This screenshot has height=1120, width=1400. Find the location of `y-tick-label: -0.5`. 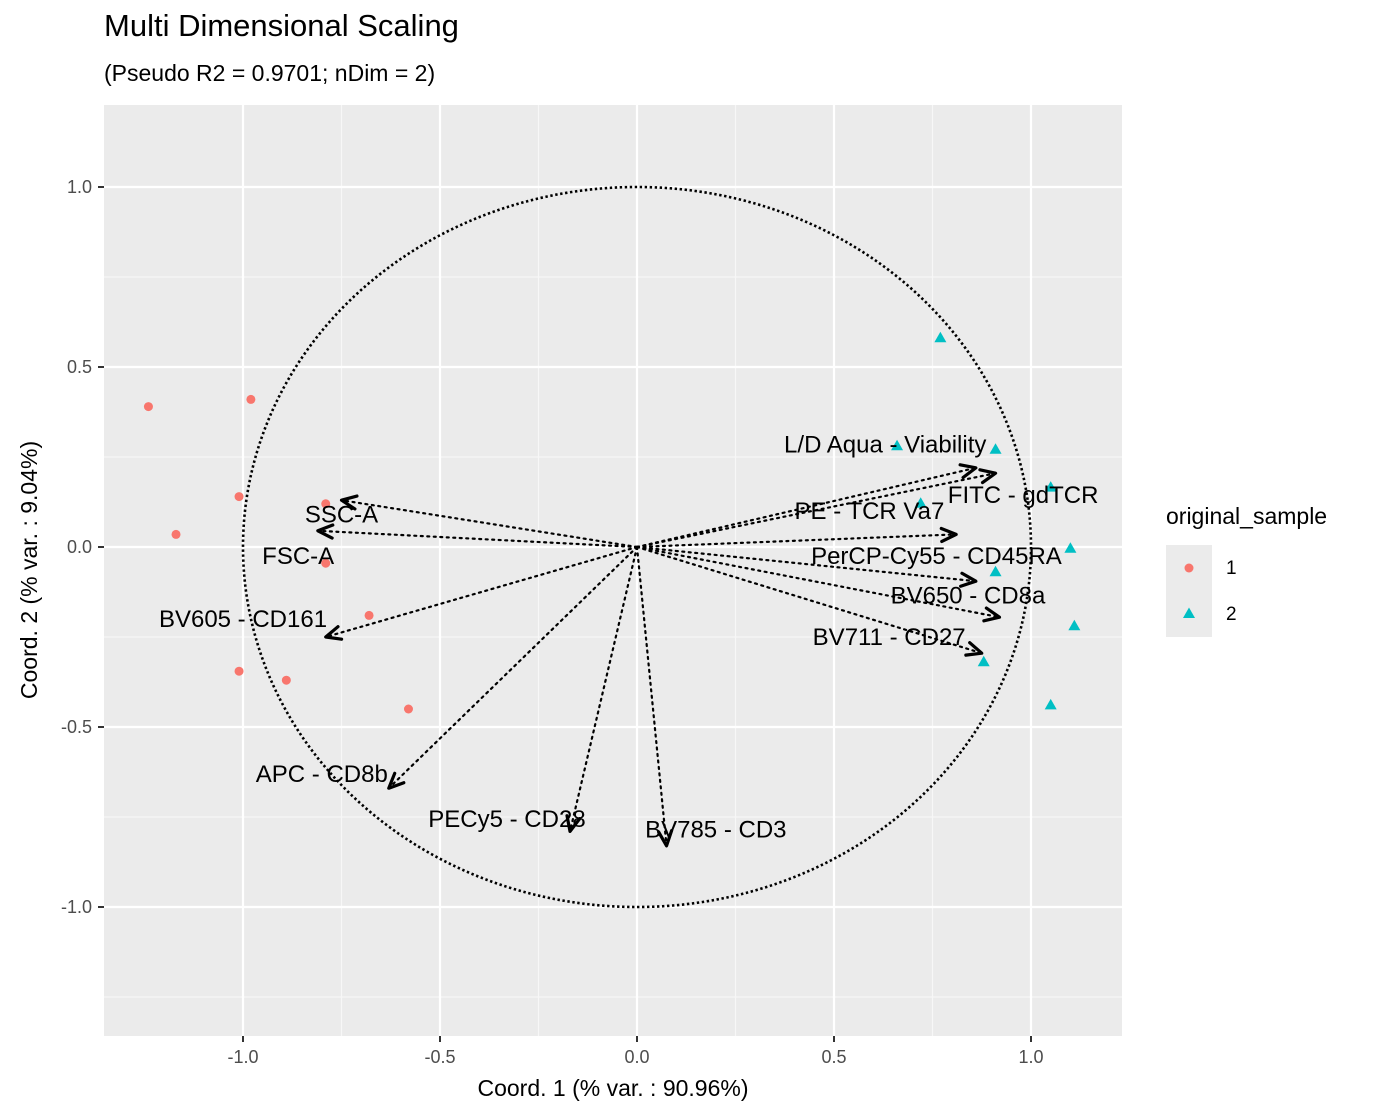

y-tick-label: -0.5 is located at coordinates (76, 727).